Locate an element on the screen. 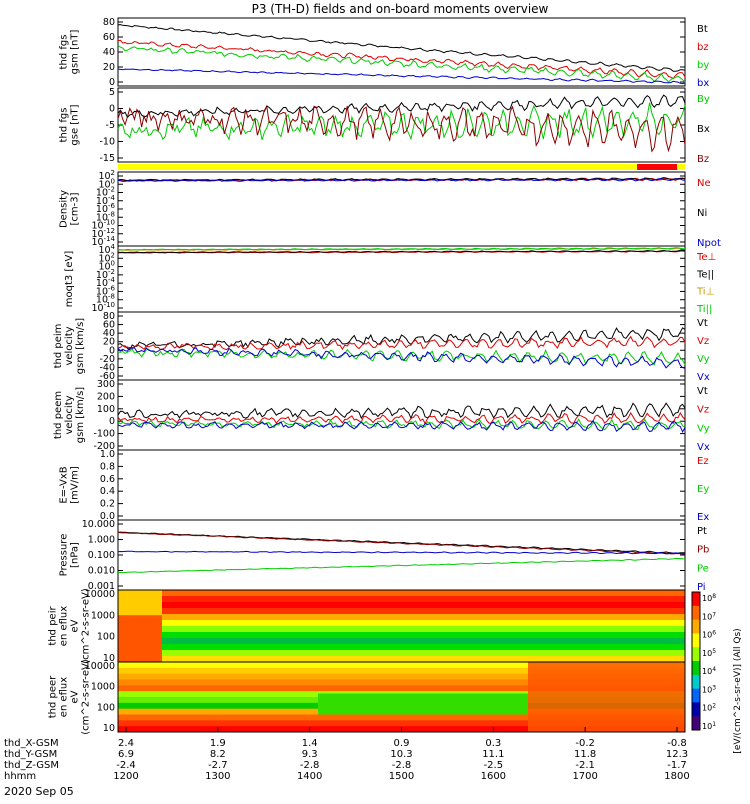 This screenshot has width=750, height=804. y-axis-label: thd peir is located at coordinates (53, 626).